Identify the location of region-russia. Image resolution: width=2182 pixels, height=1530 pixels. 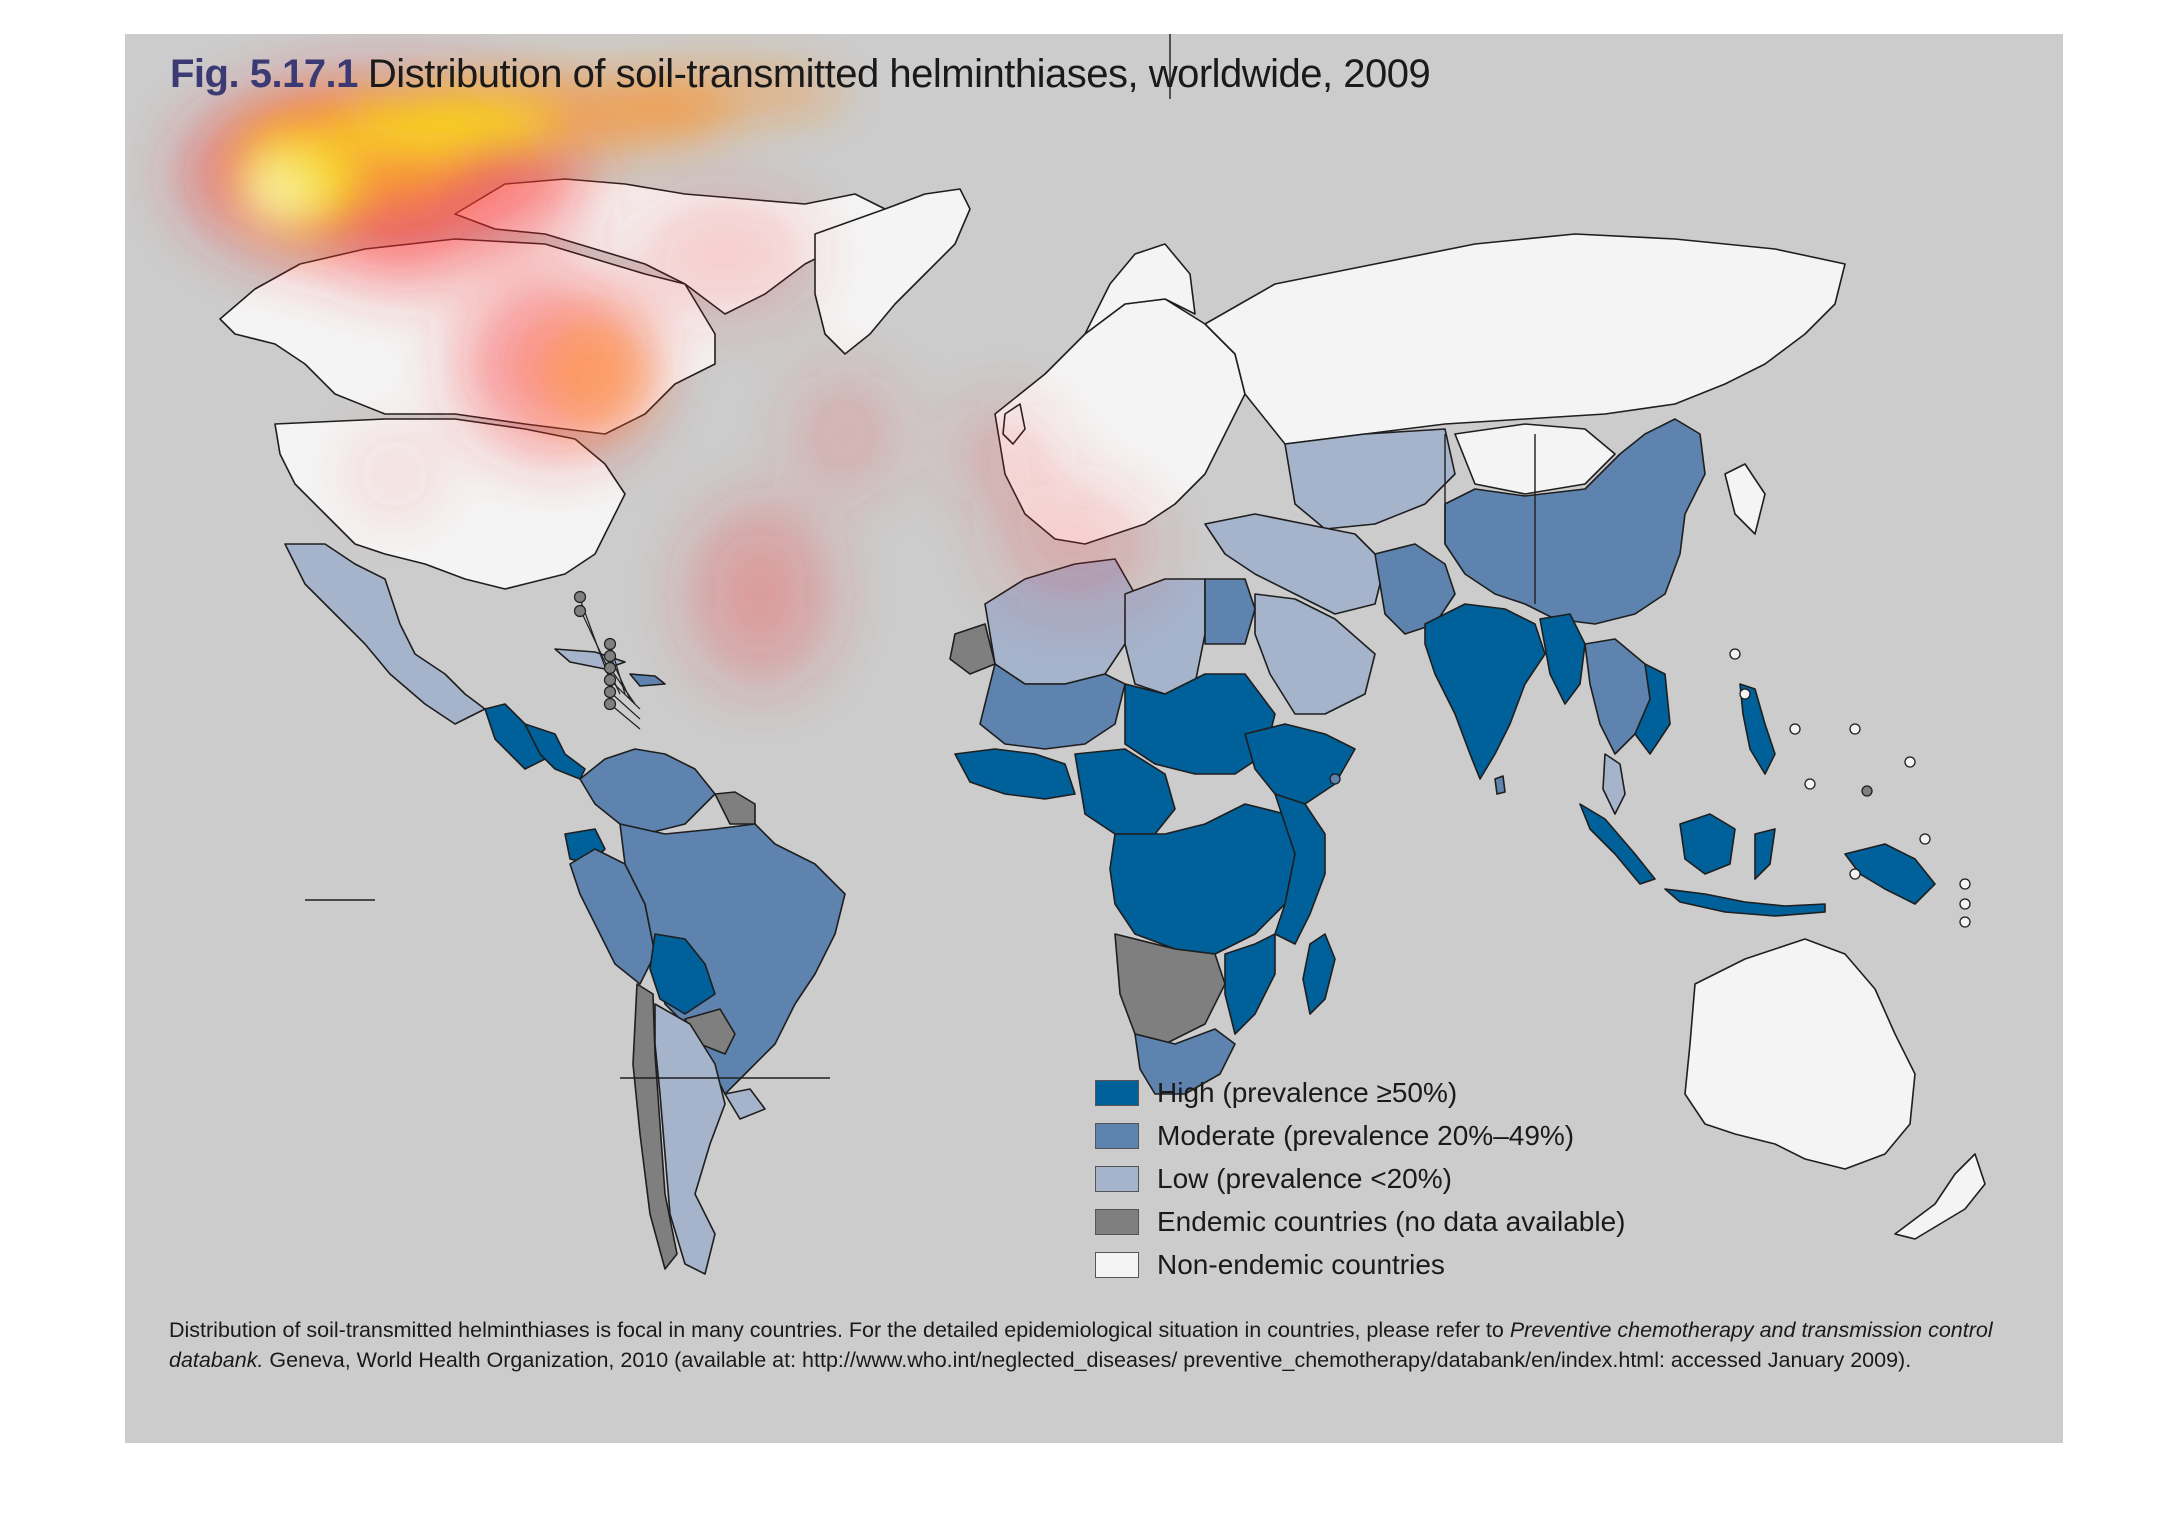
(1525, 339).